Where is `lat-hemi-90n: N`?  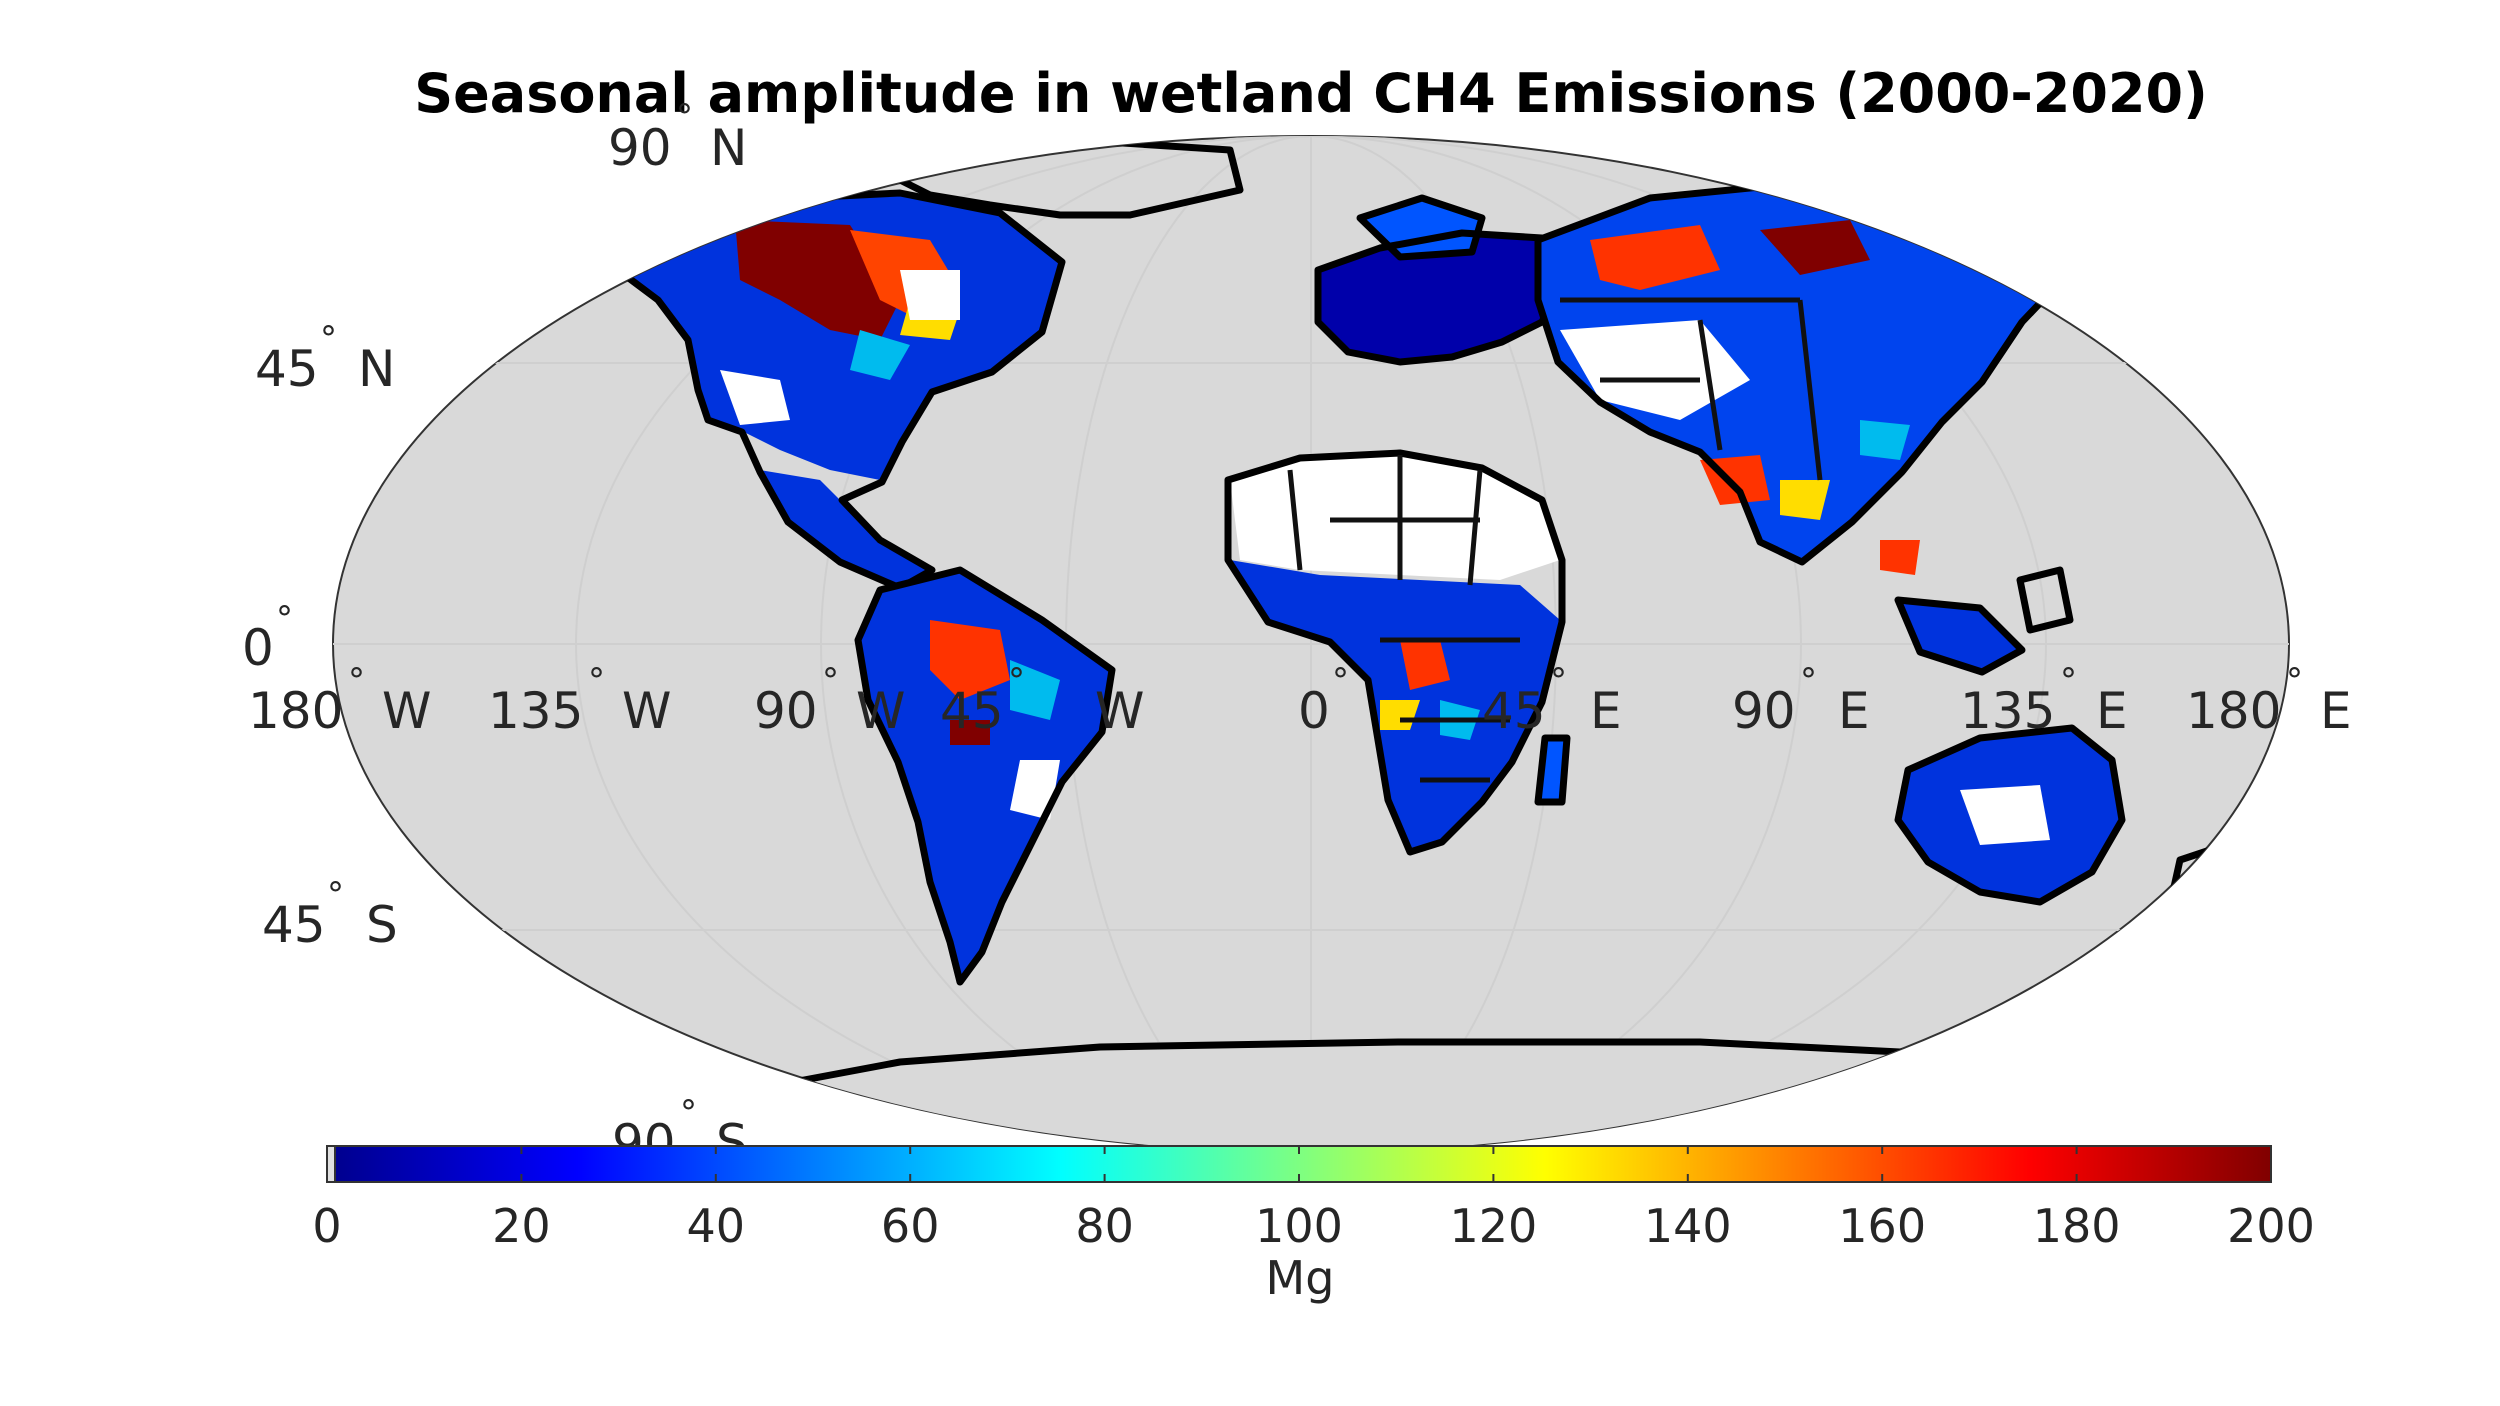 lat-hemi-90n: N is located at coordinates (728, 148).